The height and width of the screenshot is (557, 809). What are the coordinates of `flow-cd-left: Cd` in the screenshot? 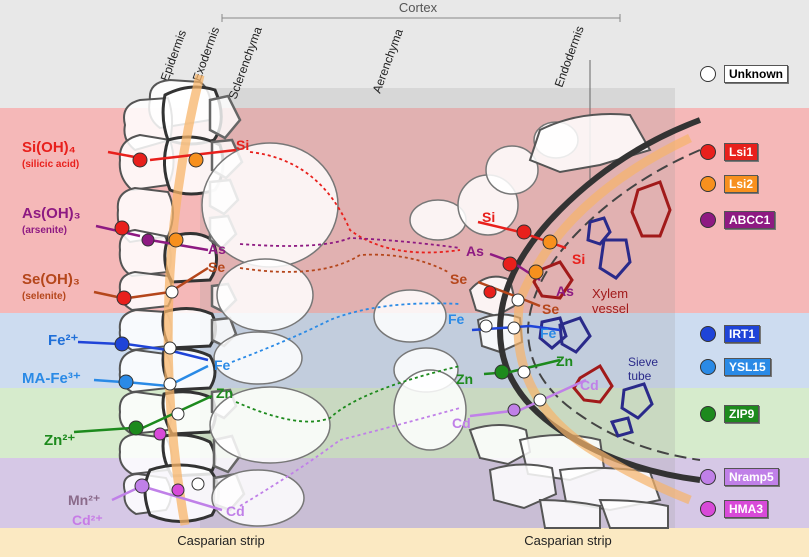 It's located at (235, 511).